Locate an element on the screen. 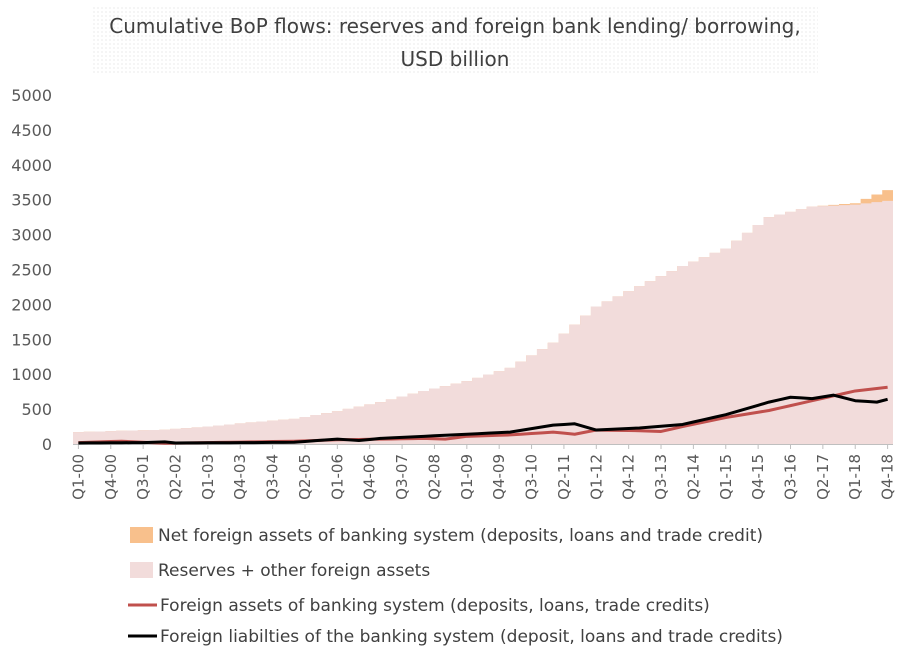 This screenshot has width=910, height=661. x-tick-label: Q4-12 is located at coordinates (629, 477).